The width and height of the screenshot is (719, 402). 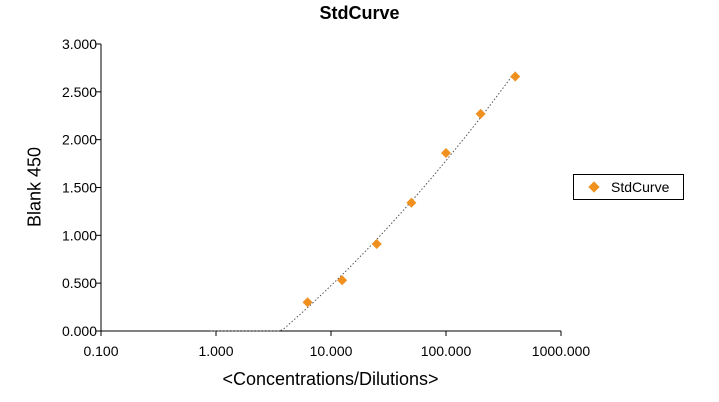 What do you see at coordinates (359, 13) in the screenshot?
I see `chart-title: StdCurve` at bounding box center [359, 13].